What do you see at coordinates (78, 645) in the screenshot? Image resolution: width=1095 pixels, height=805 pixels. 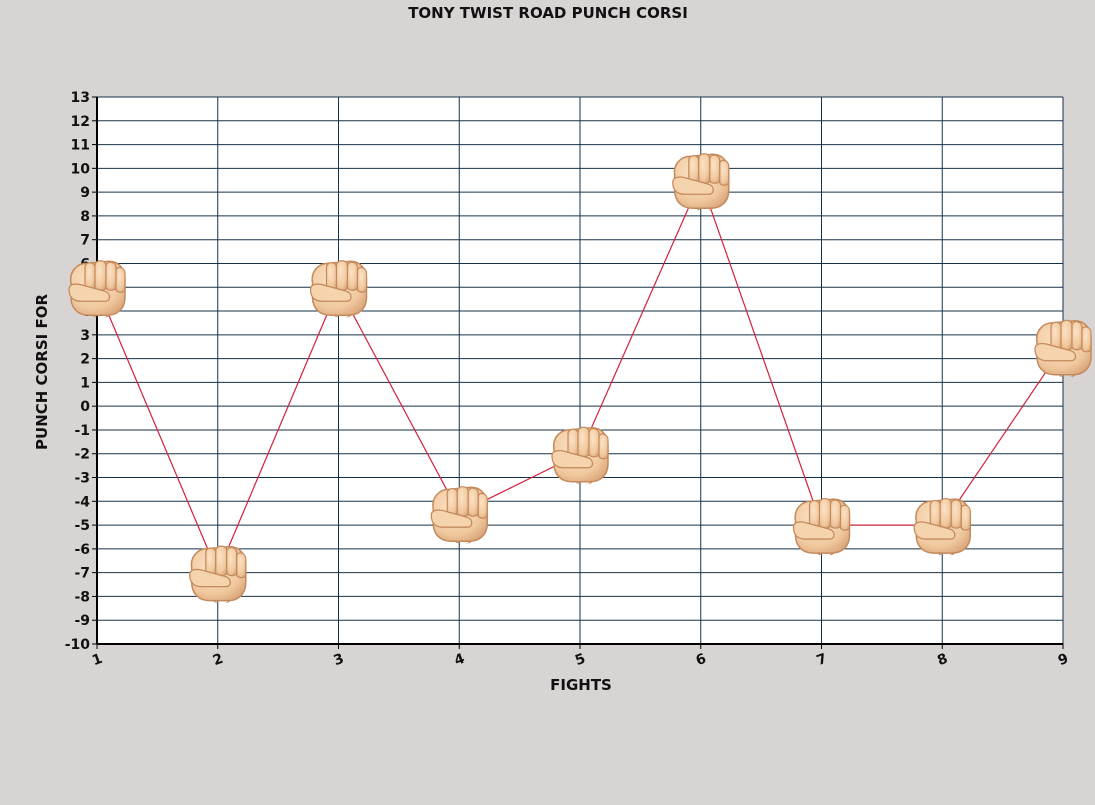 I see `y-tick-label: -10` at bounding box center [78, 645].